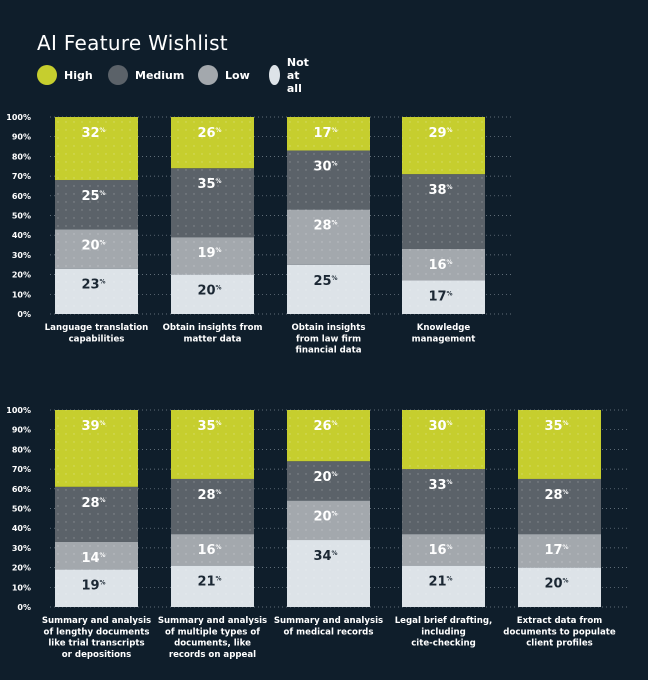 The height and width of the screenshot is (680, 648). Describe the element at coordinates (325, 556) in the screenshot. I see `data-label: 34%` at that location.